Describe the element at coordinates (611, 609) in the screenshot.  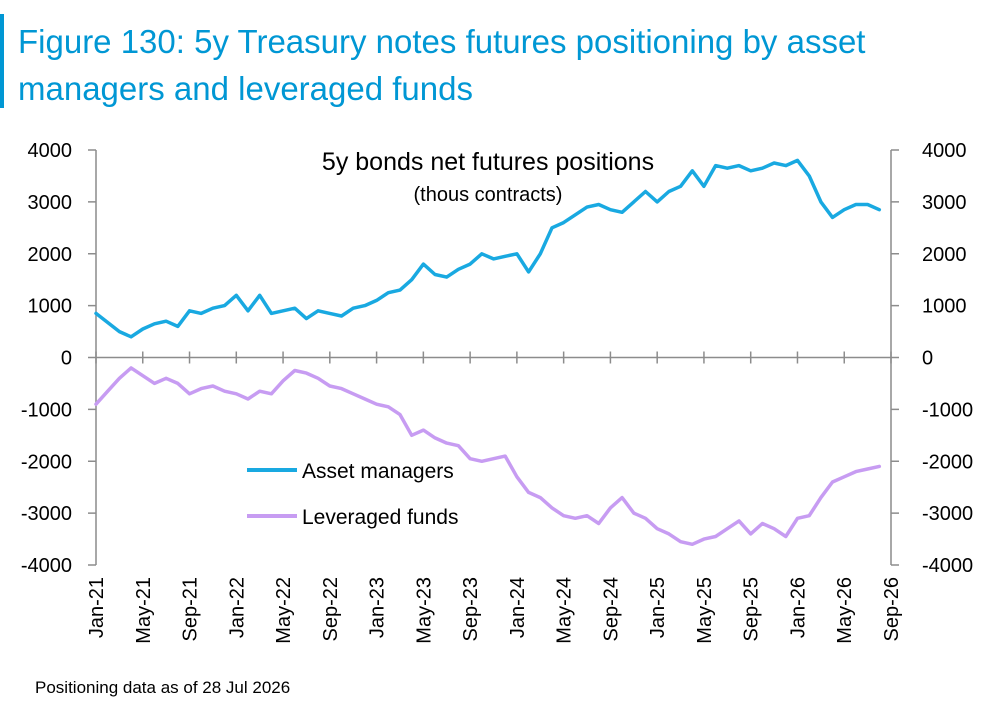
I see `x-tick-label: Sep-24` at that location.